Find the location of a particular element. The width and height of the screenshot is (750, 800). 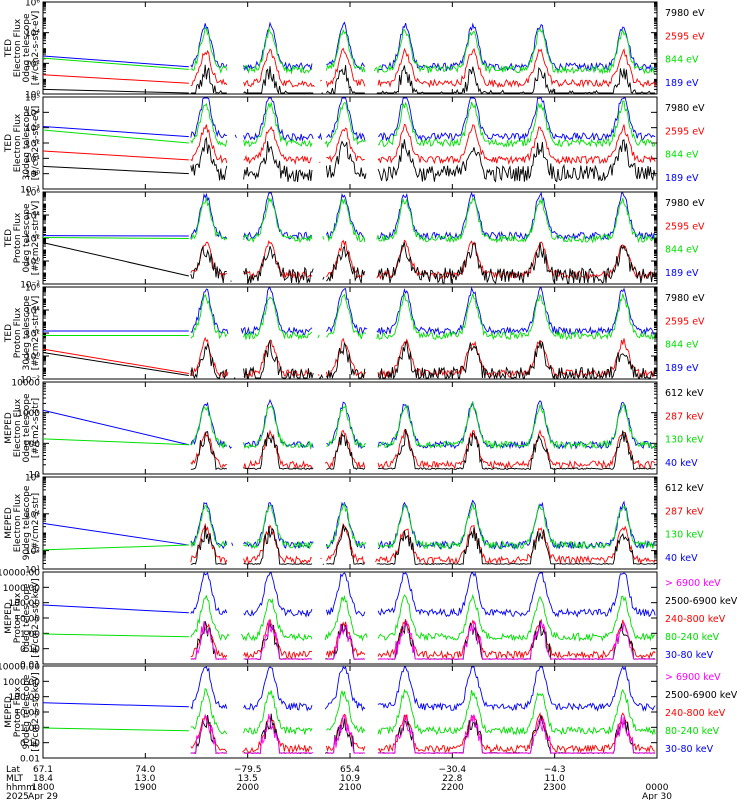

y-tick-label: 1.00 is located at coordinates (30, 635).